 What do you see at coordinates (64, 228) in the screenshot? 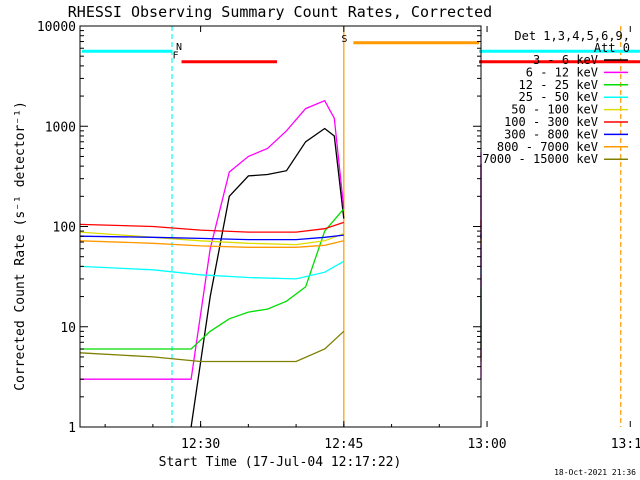
I see `y-tick-label-2: 100` at bounding box center [64, 228].